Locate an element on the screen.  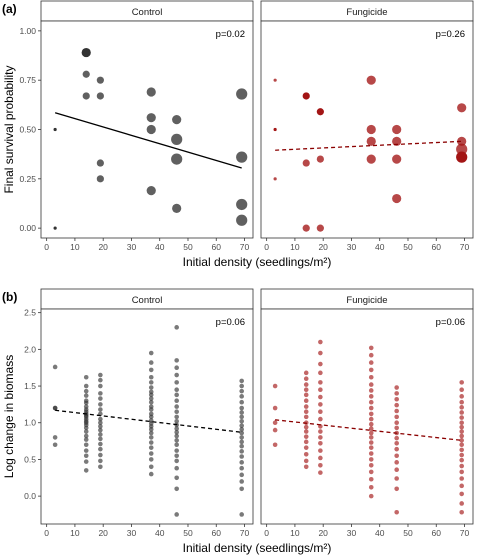
x-axis-label: Initial density (seedlings/m²) is located at coordinates (257, 262).